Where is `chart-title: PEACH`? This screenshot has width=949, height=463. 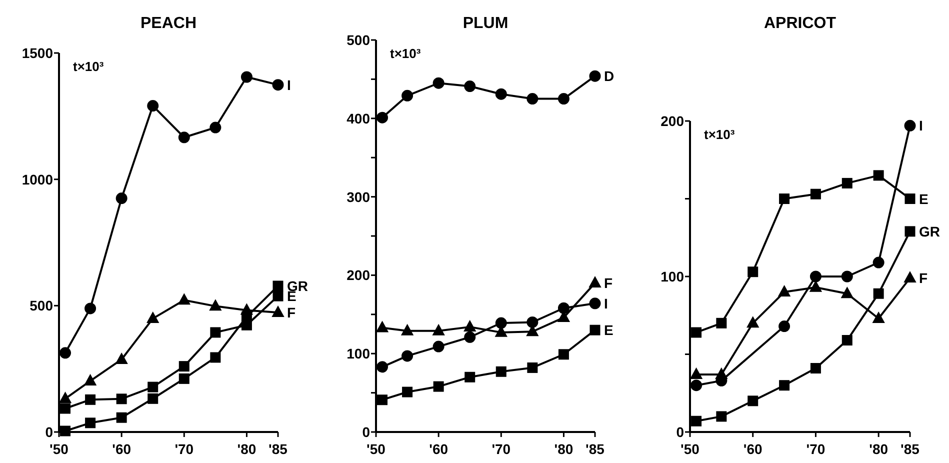
chart-title: PEACH is located at coordinates (168, 23).